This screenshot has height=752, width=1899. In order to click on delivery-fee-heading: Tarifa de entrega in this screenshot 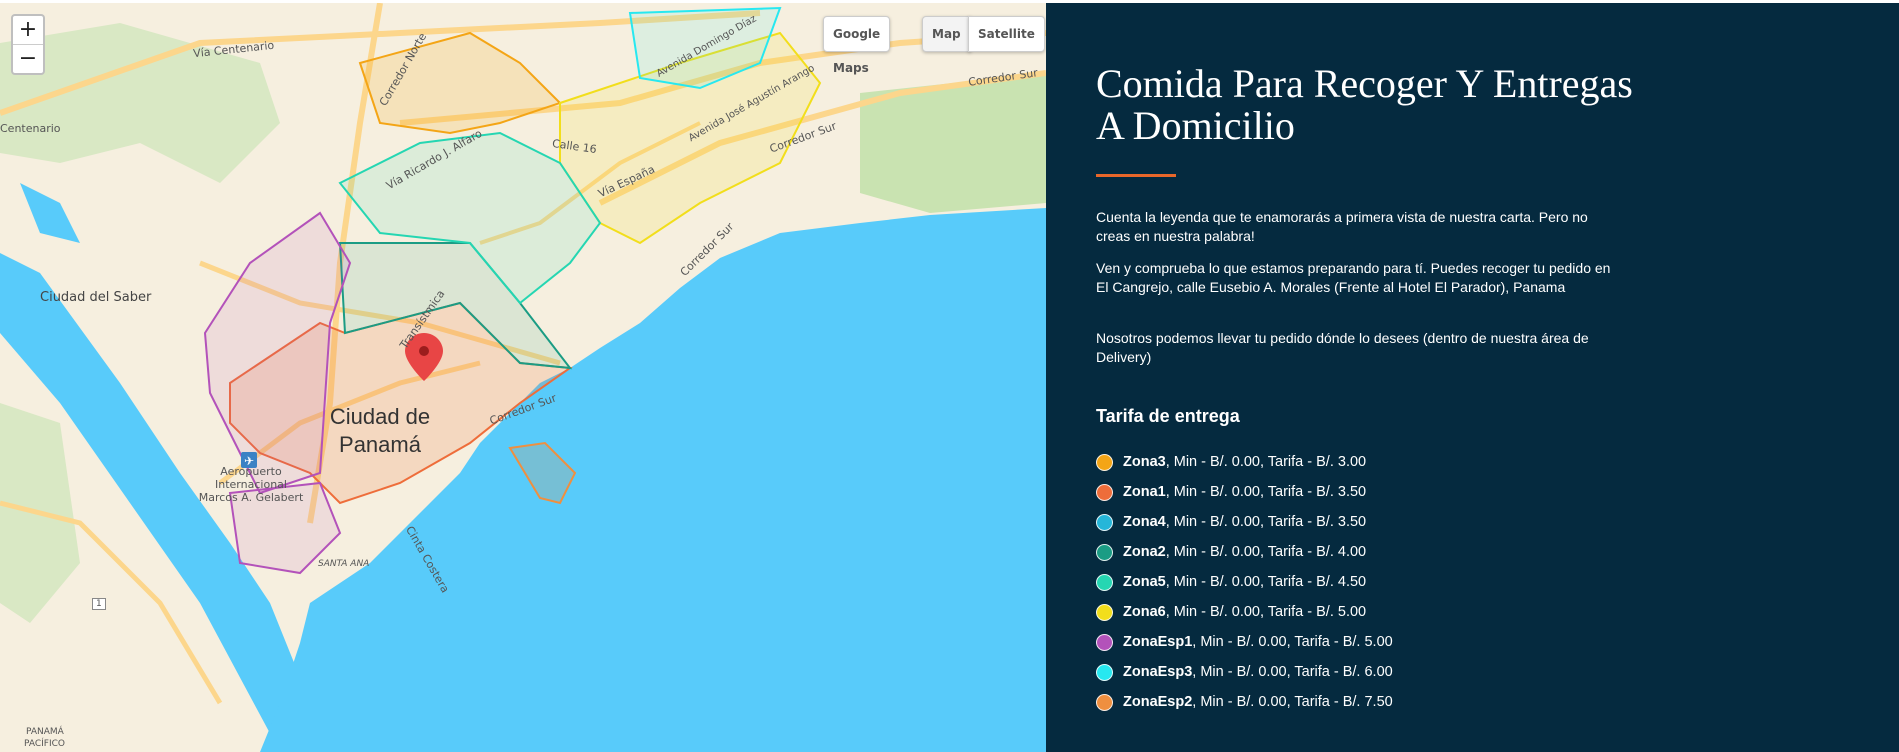, I will do `click(1168, 416)`.